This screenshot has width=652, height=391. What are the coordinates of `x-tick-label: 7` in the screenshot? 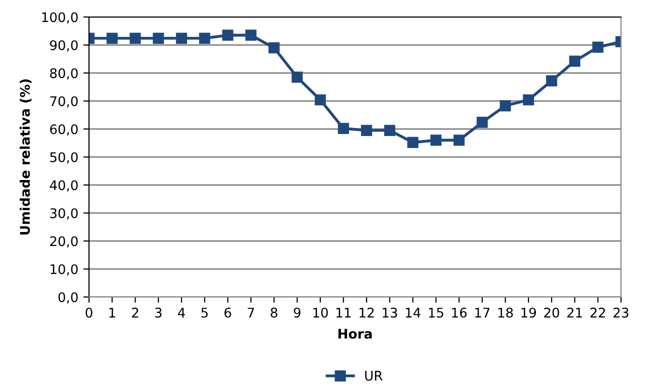 It's located at (251, 313).